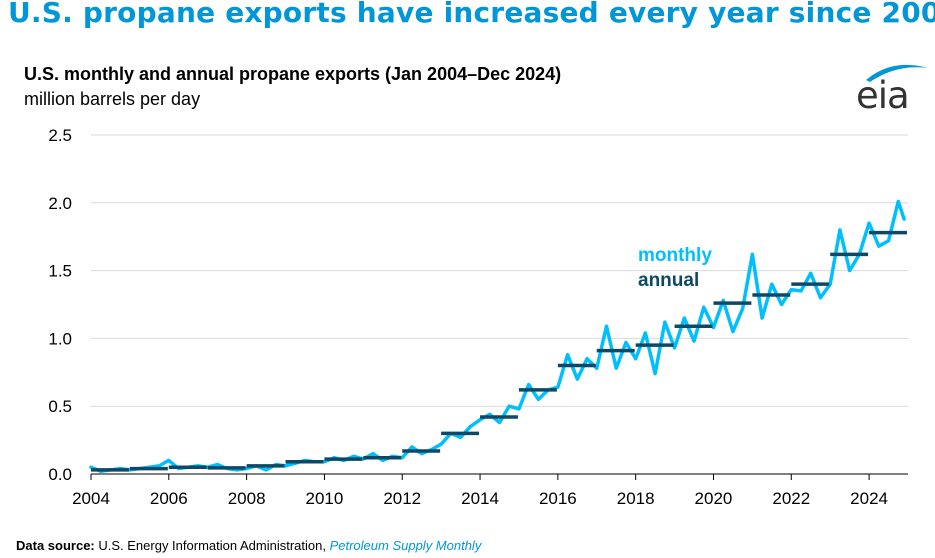 Image resolution: width=935 pixels, height=558 pixels. I want to click on eia-logo-swoosh-icon, so click(897, 73).